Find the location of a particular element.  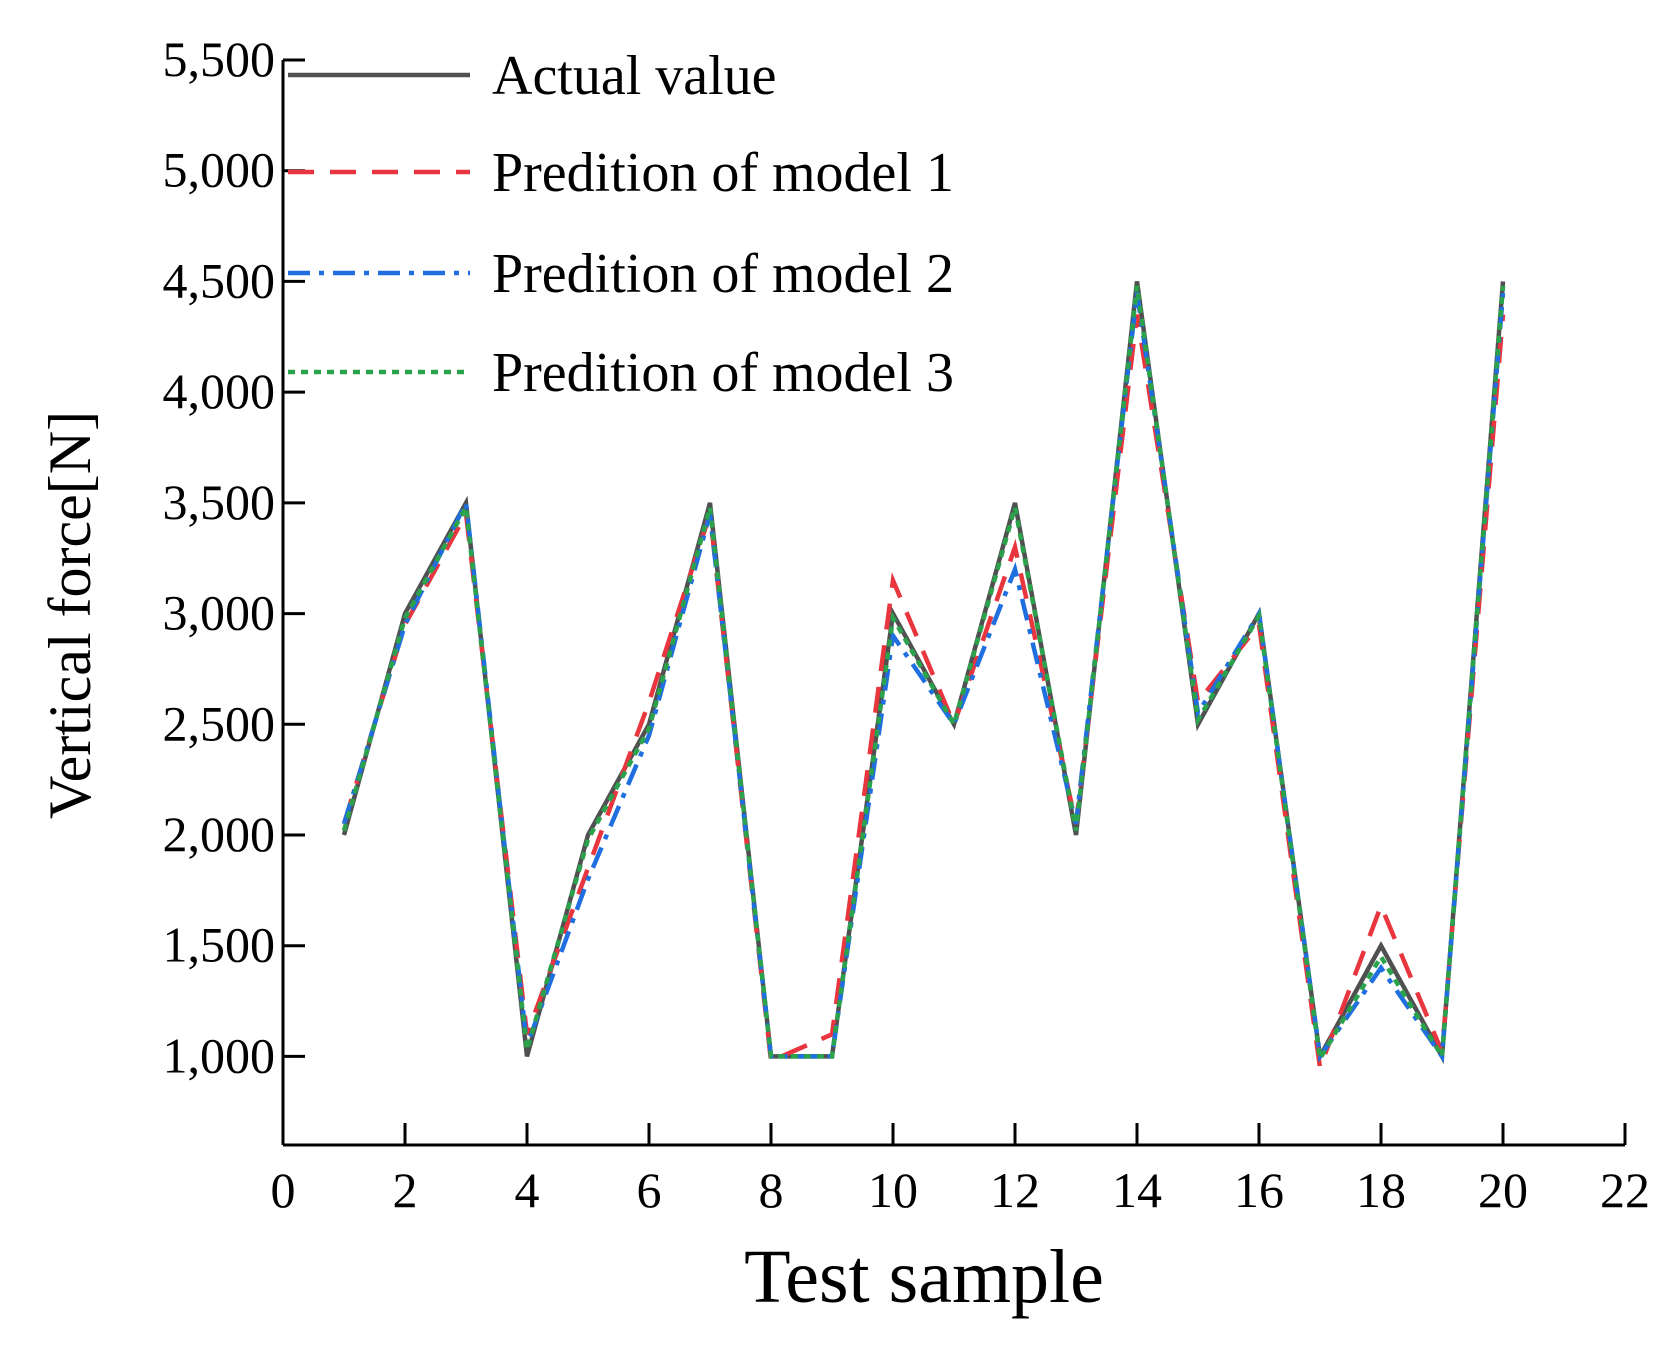

legend-label-4: Predition of model 3 is located at coordinates (723, 373).